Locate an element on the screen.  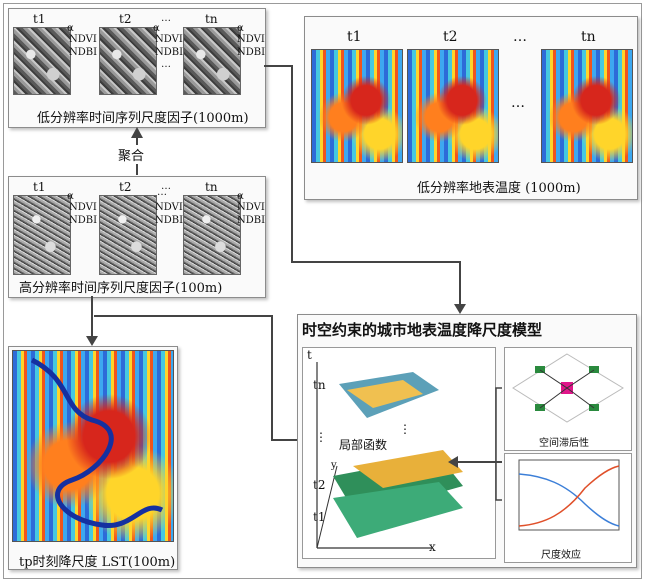
river-outline is located at coordinates (97, 443).